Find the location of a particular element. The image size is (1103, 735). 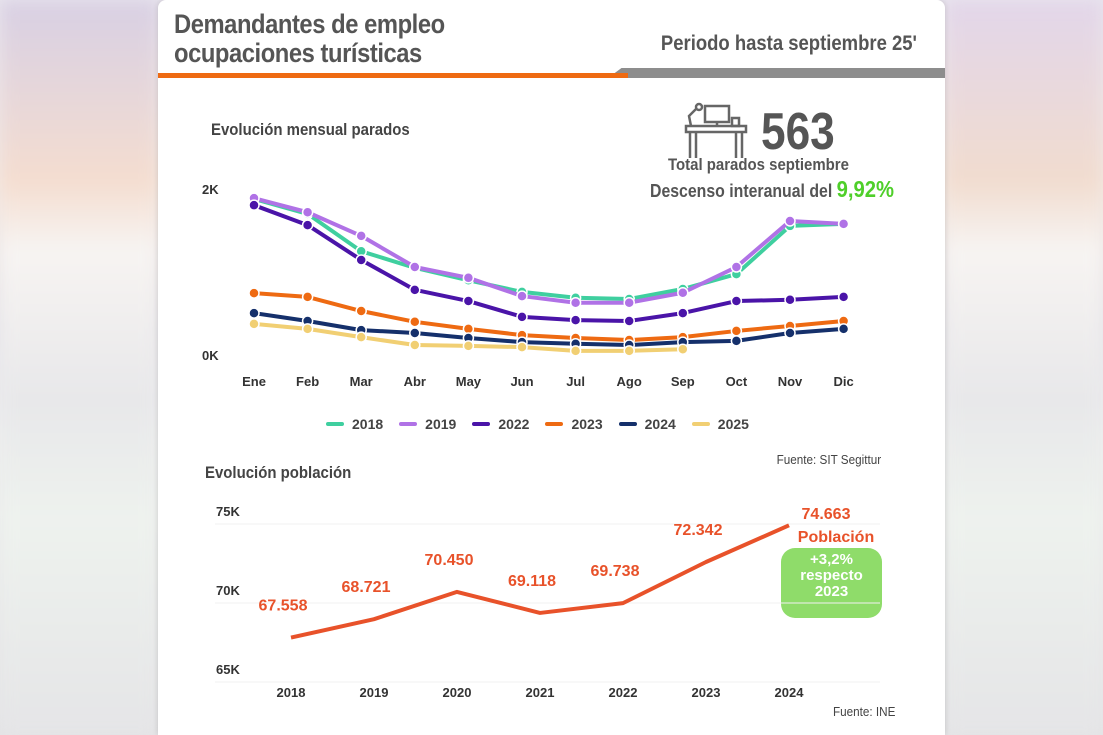

series-line-2018 is located at coordinates (548, 249).